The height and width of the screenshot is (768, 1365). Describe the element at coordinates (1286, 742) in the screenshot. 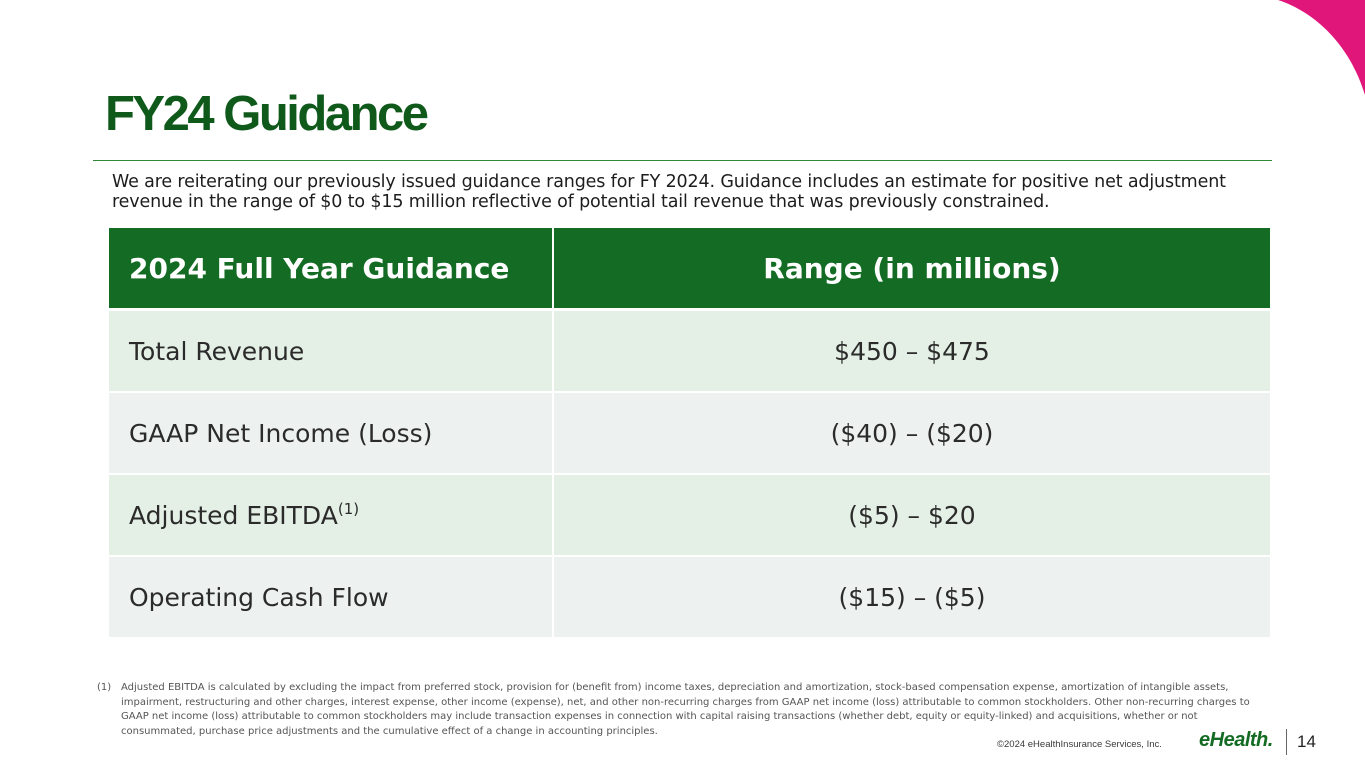

I see `footer-divider` at that location.